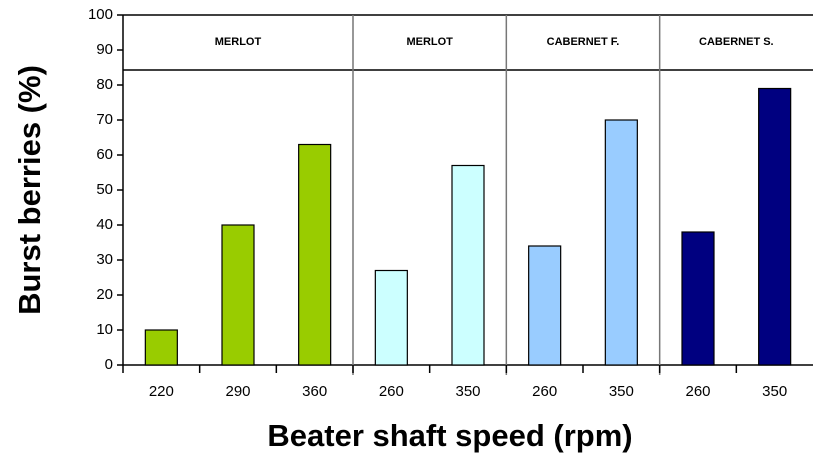 This screenshot has width=813, height=461. Describe the element at coordinates (104, 294) in the screenshot. I see `y-tick-label: 20` at that location.